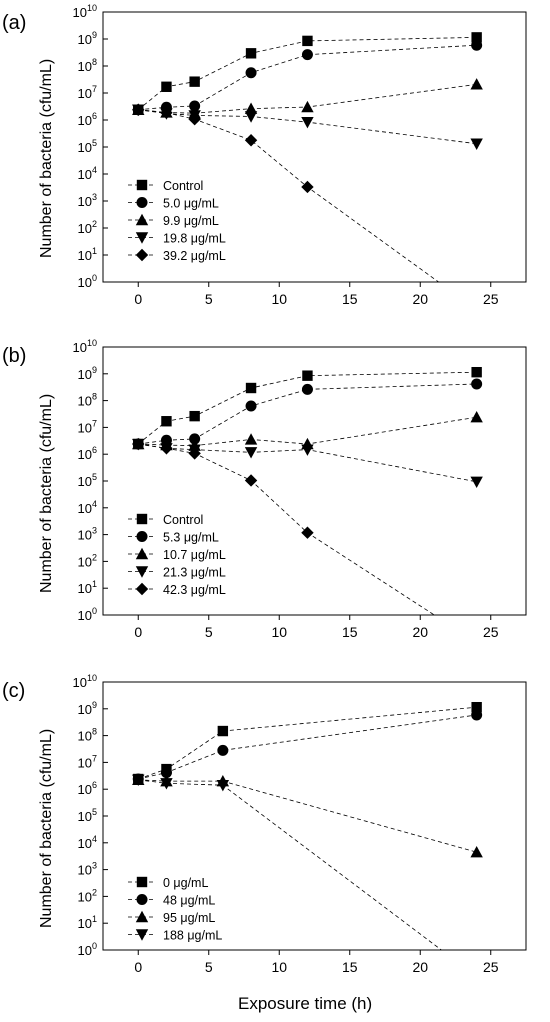  Describe the element at coordinates (173, 220) in the screenshot. I see `legend-entry: 9.9 μg/mL` at that location.